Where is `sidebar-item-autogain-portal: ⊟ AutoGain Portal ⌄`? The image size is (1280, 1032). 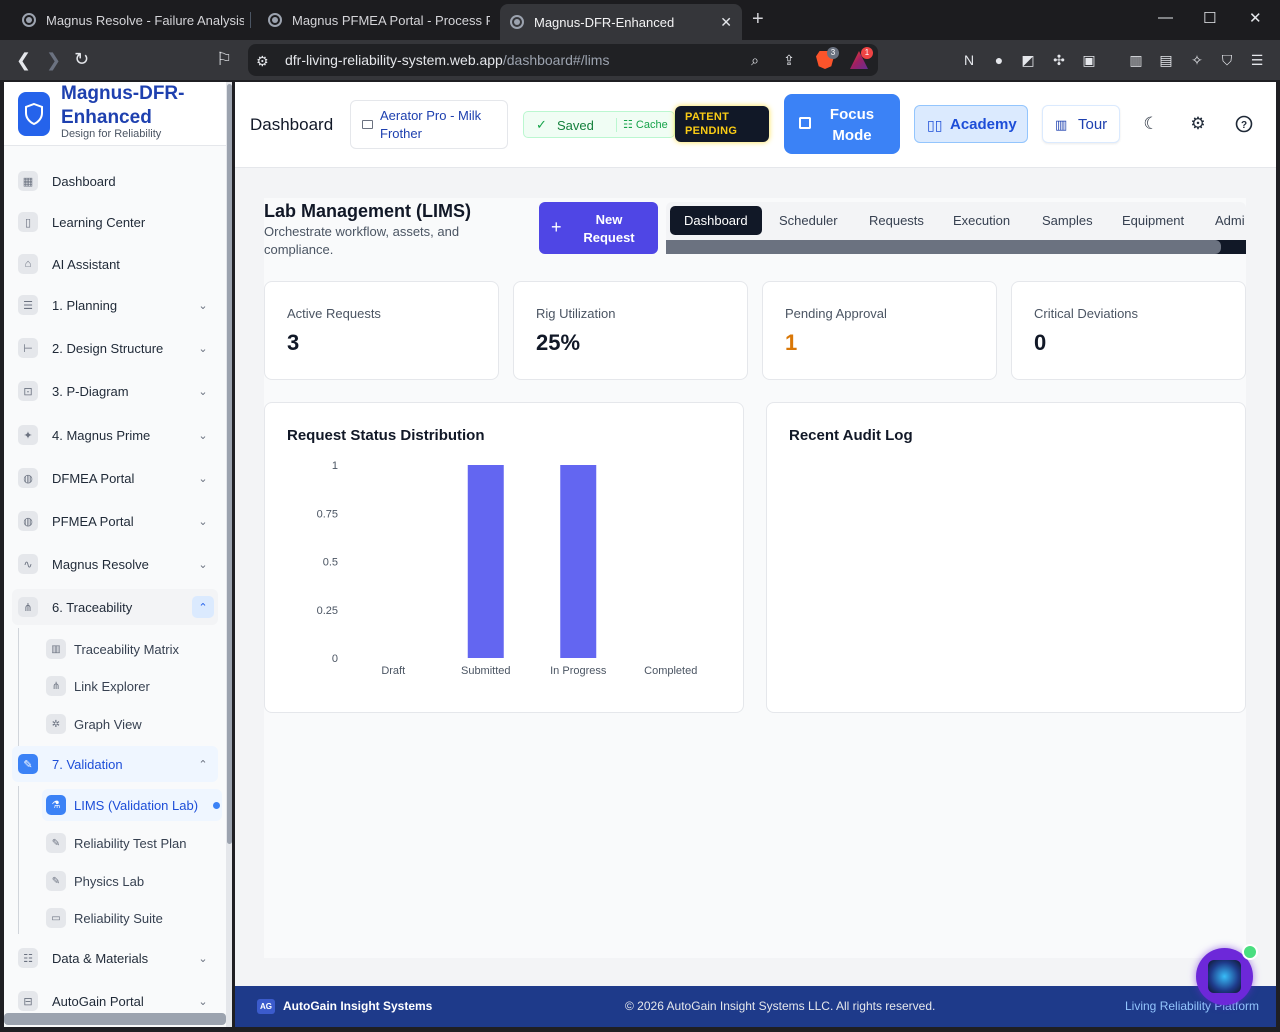
sidebar-item-autogain-portal: ⊟ AutoGain Portal ⌄ is located at coordinates (115, 1001).